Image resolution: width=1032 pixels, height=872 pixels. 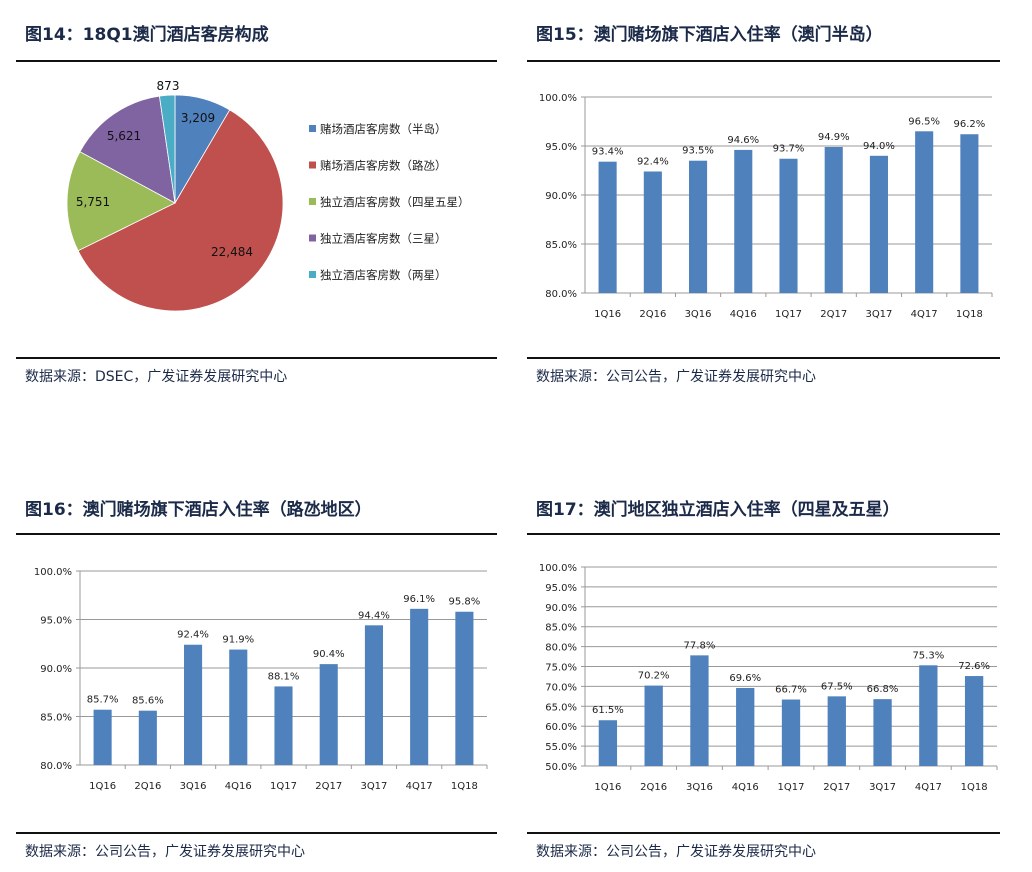 I want to click on bar-data-label: 88.1%, so click(x=284, y=676).